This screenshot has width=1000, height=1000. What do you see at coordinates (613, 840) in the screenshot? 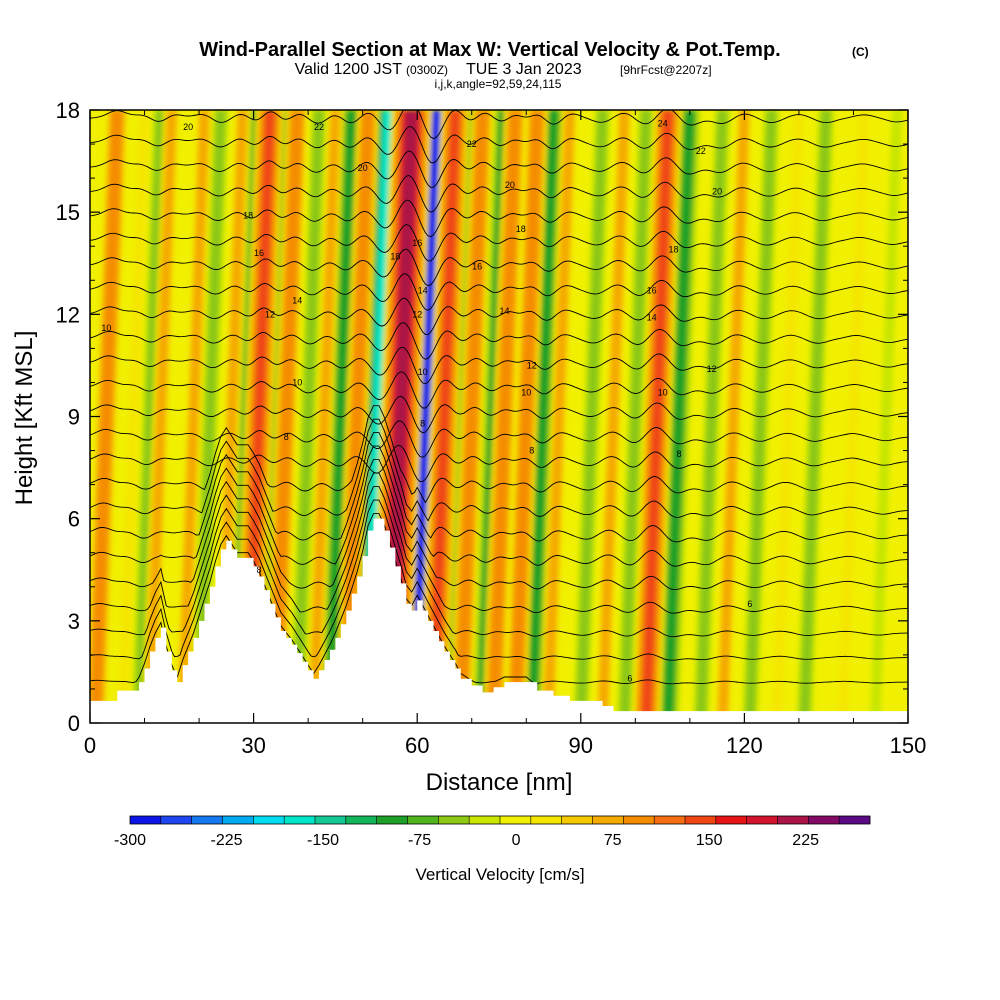
I see `colorbar-tick-label: 75` at bounding box center [613, 840].